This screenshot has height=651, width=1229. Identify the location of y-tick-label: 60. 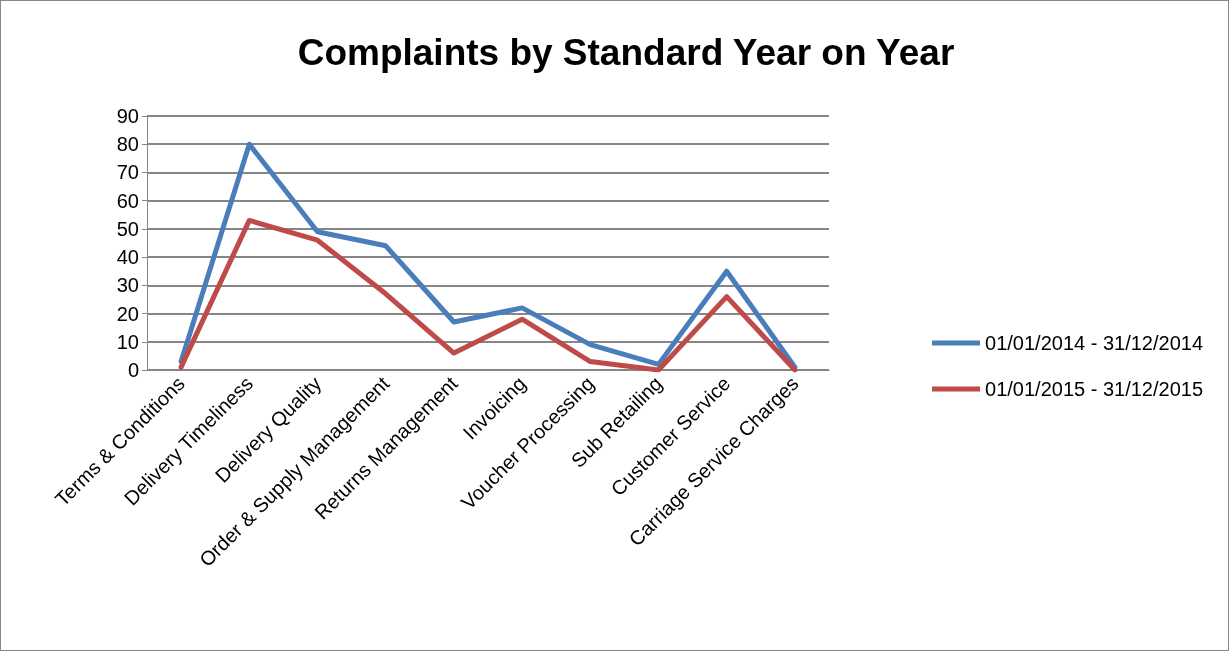
(127, 200).